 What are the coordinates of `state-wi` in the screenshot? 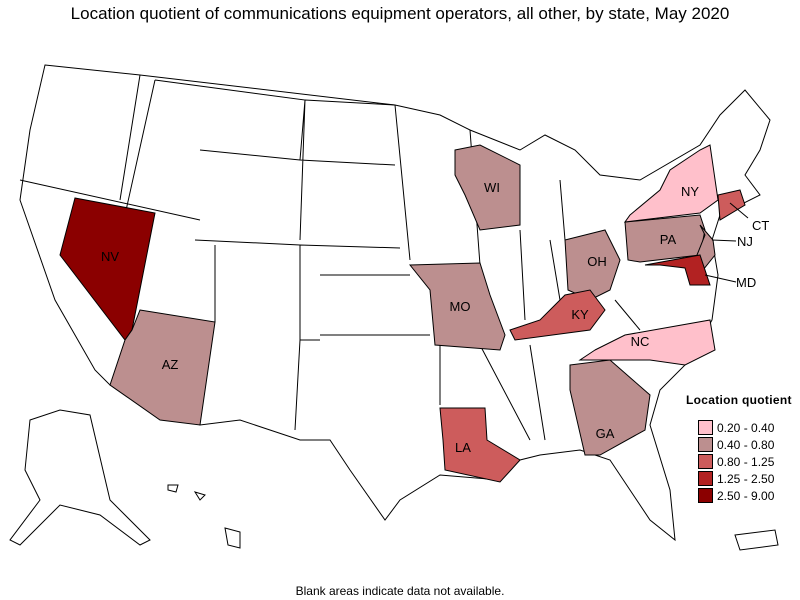 It's located at (487, 187).